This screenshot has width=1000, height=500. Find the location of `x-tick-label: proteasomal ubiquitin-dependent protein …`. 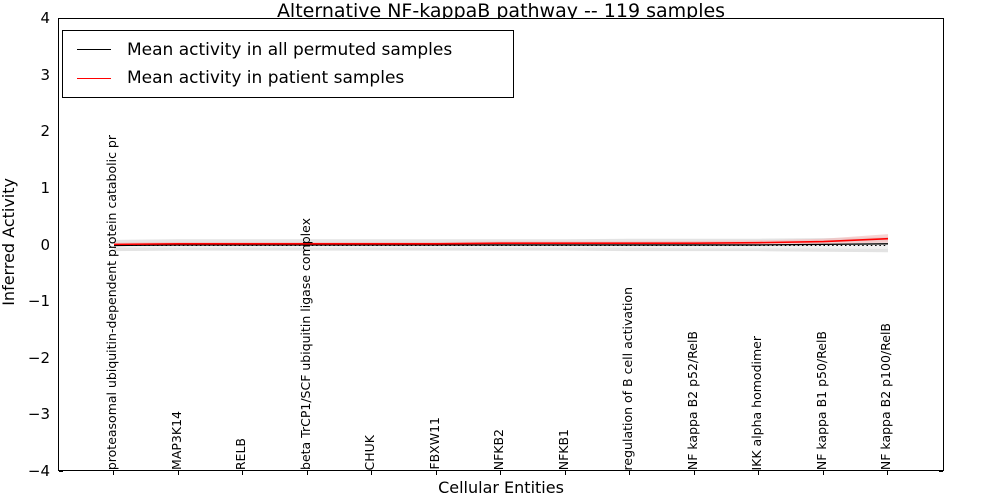

x-tick-label: proteasomal ubiquitin-dependent protein … is located at coordinates (111, 302).